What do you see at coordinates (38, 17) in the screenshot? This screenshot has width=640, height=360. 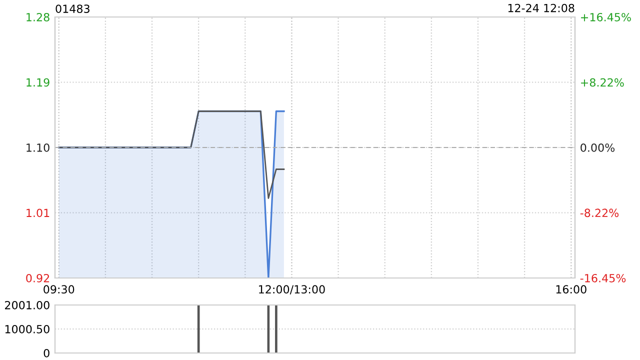 I see `y-tick-label: 1.28` at bounding box center [38, 17].